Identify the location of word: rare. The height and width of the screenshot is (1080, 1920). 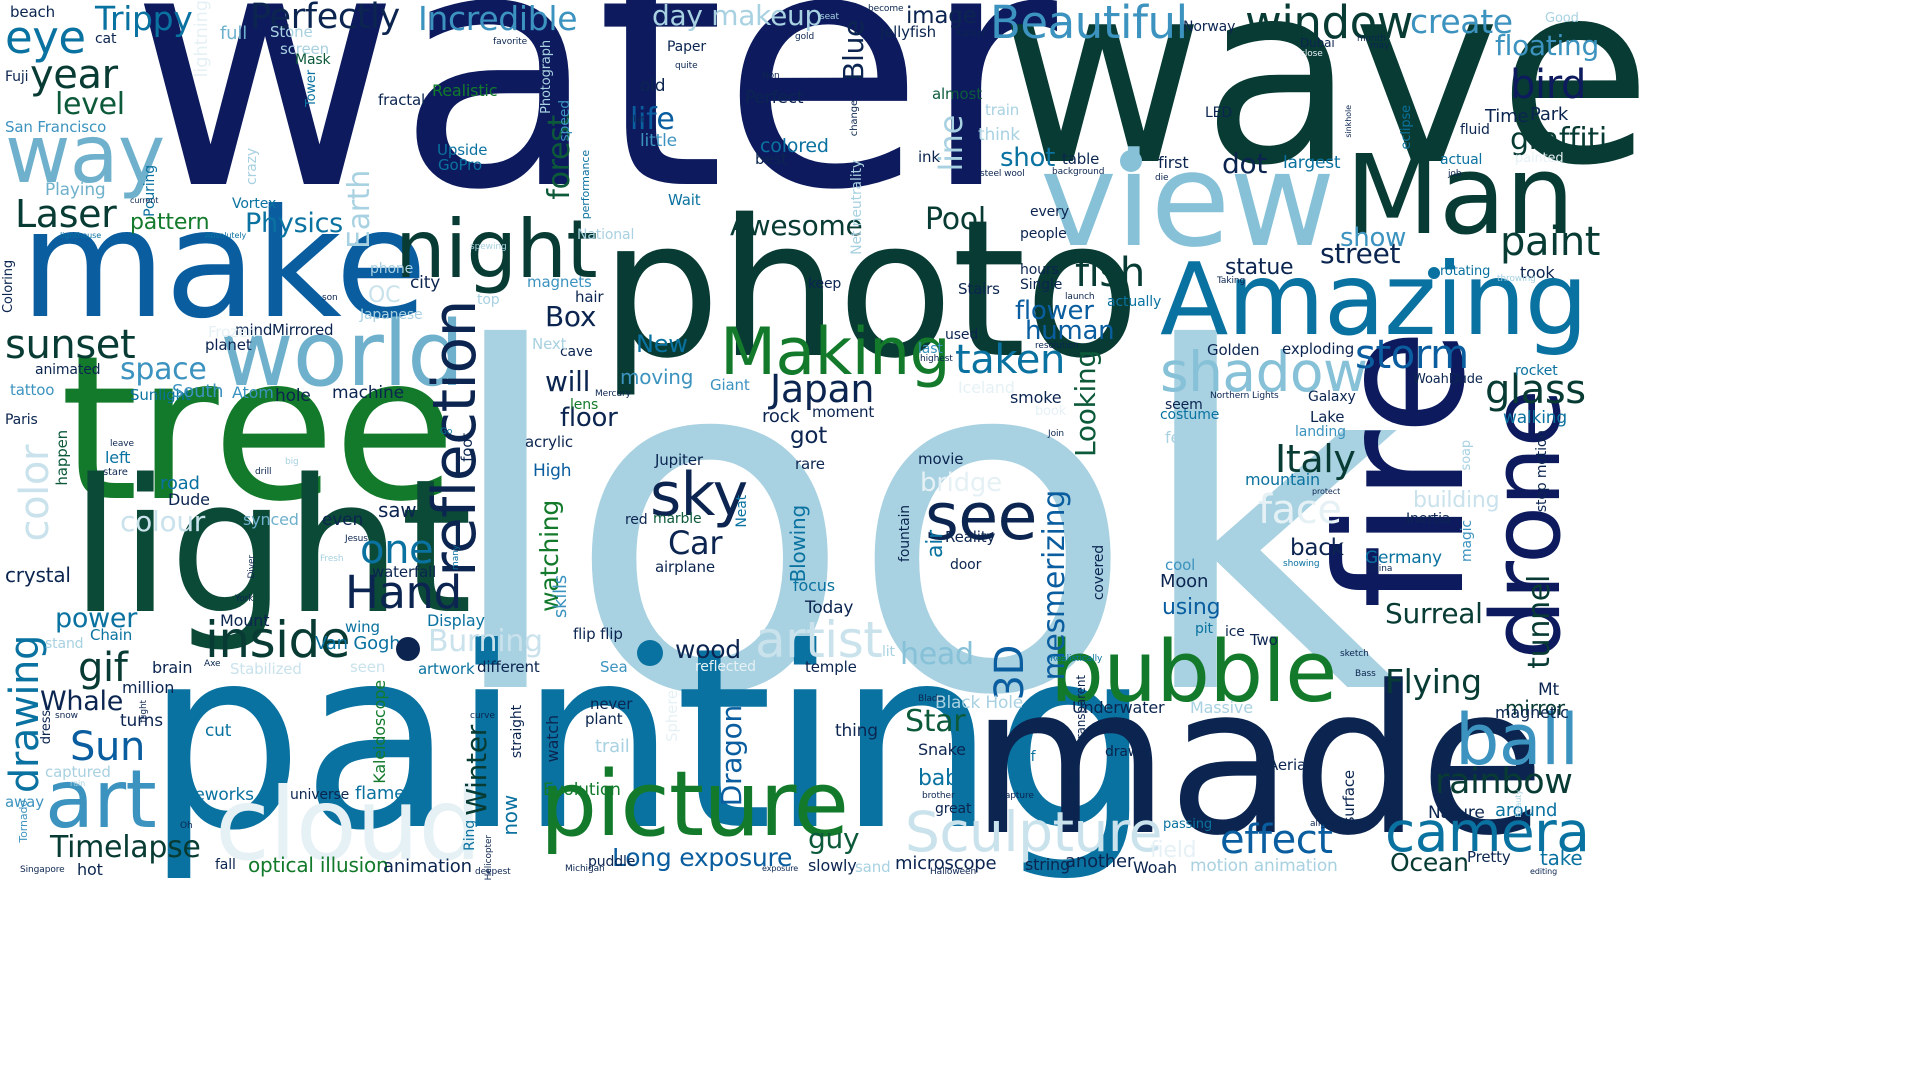
(810, 464).